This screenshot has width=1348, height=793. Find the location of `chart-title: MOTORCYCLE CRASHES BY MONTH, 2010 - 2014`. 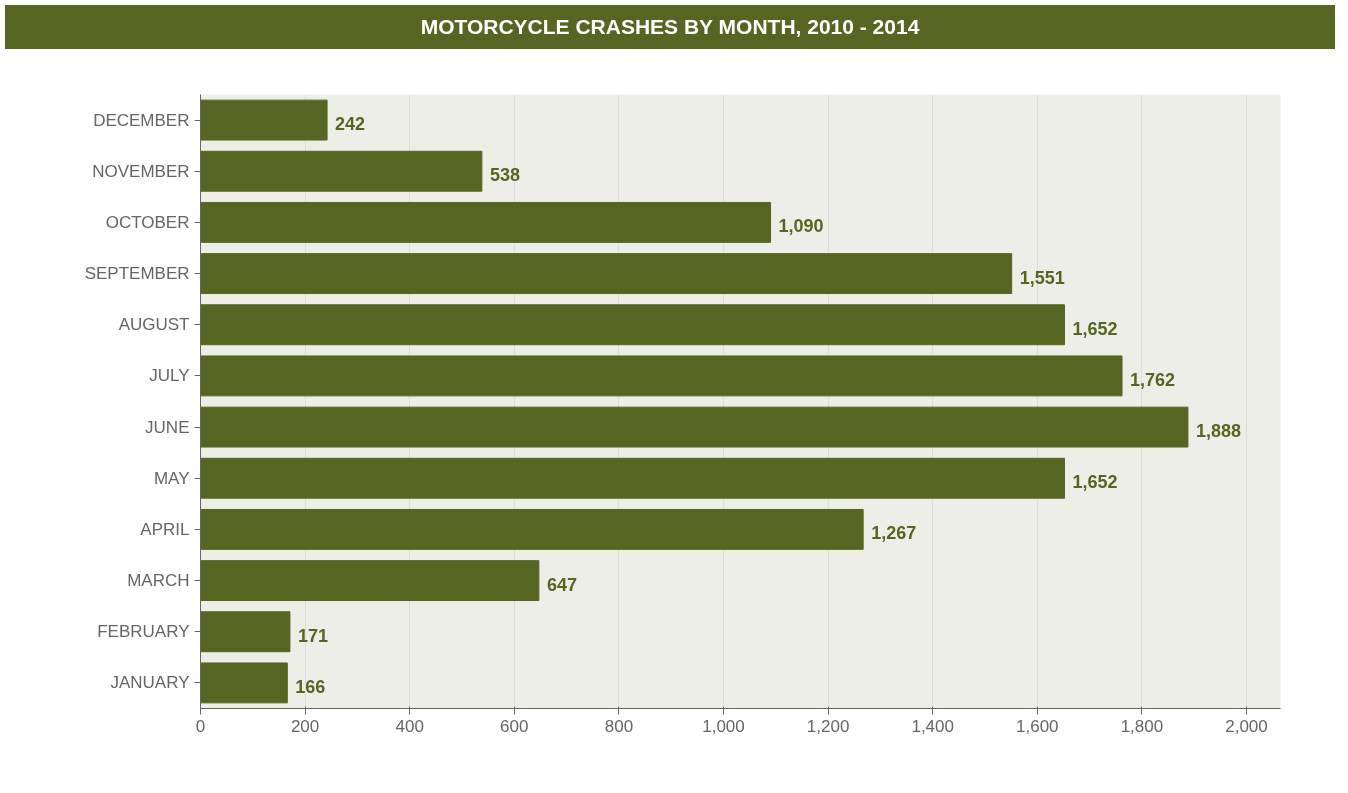

chart-title: MOTORCYCLE CRASHES BY MONTH, 2010 - 2014 is located at coordinates (670, 27).